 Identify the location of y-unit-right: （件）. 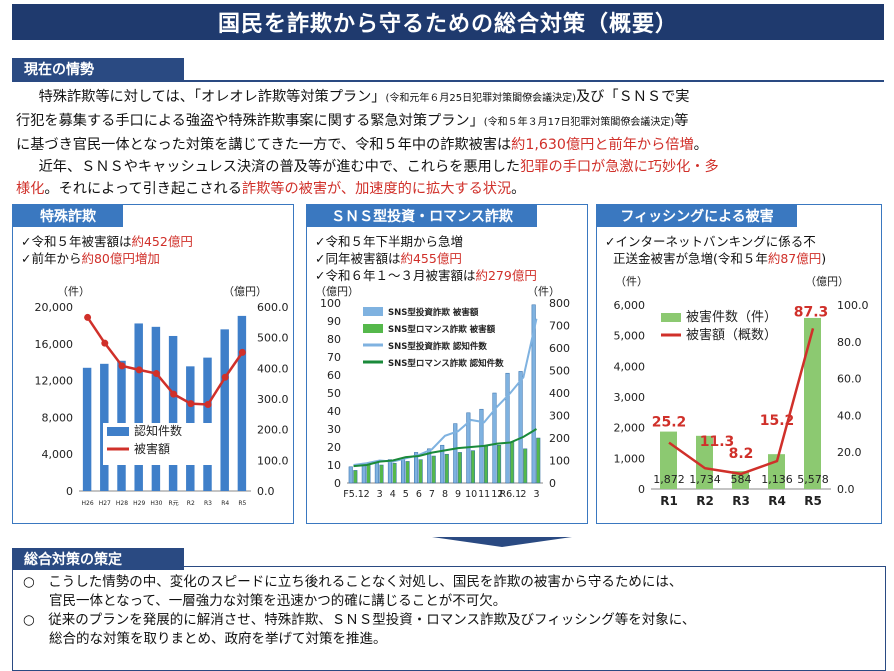
(543, 291).